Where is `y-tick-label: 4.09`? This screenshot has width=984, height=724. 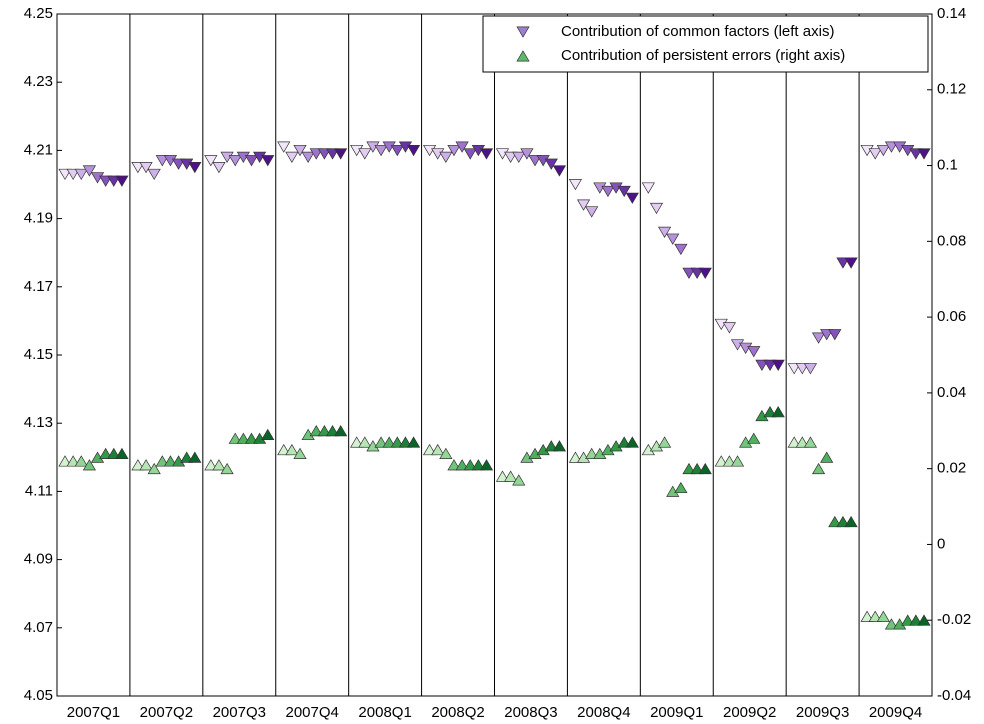
y-tick-label: 4.09 is located at coordinates (38, 559).